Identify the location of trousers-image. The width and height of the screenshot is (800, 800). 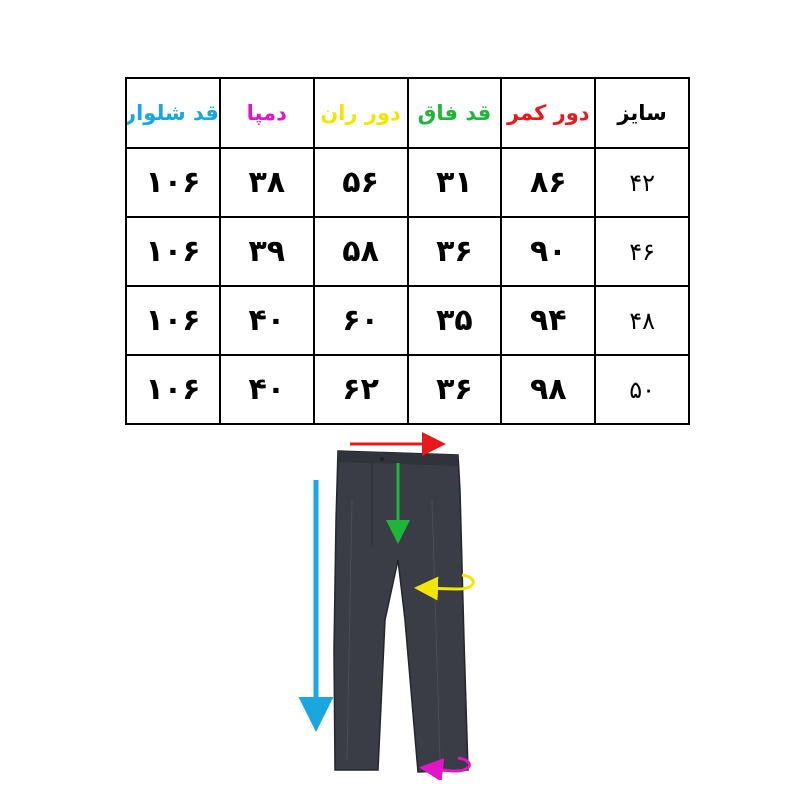
(401, 611).